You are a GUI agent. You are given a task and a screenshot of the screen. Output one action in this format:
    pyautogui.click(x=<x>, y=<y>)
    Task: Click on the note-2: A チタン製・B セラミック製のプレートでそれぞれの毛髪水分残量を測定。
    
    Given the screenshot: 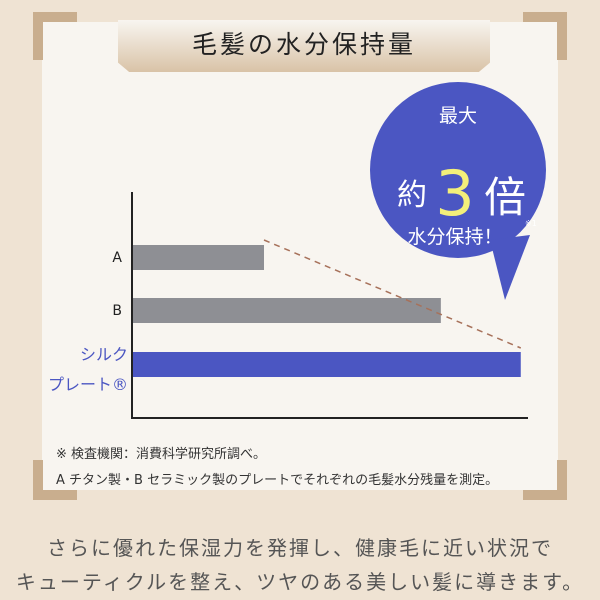 What is the action you would take?
    pyautogui.click(x=277, y=480)
    